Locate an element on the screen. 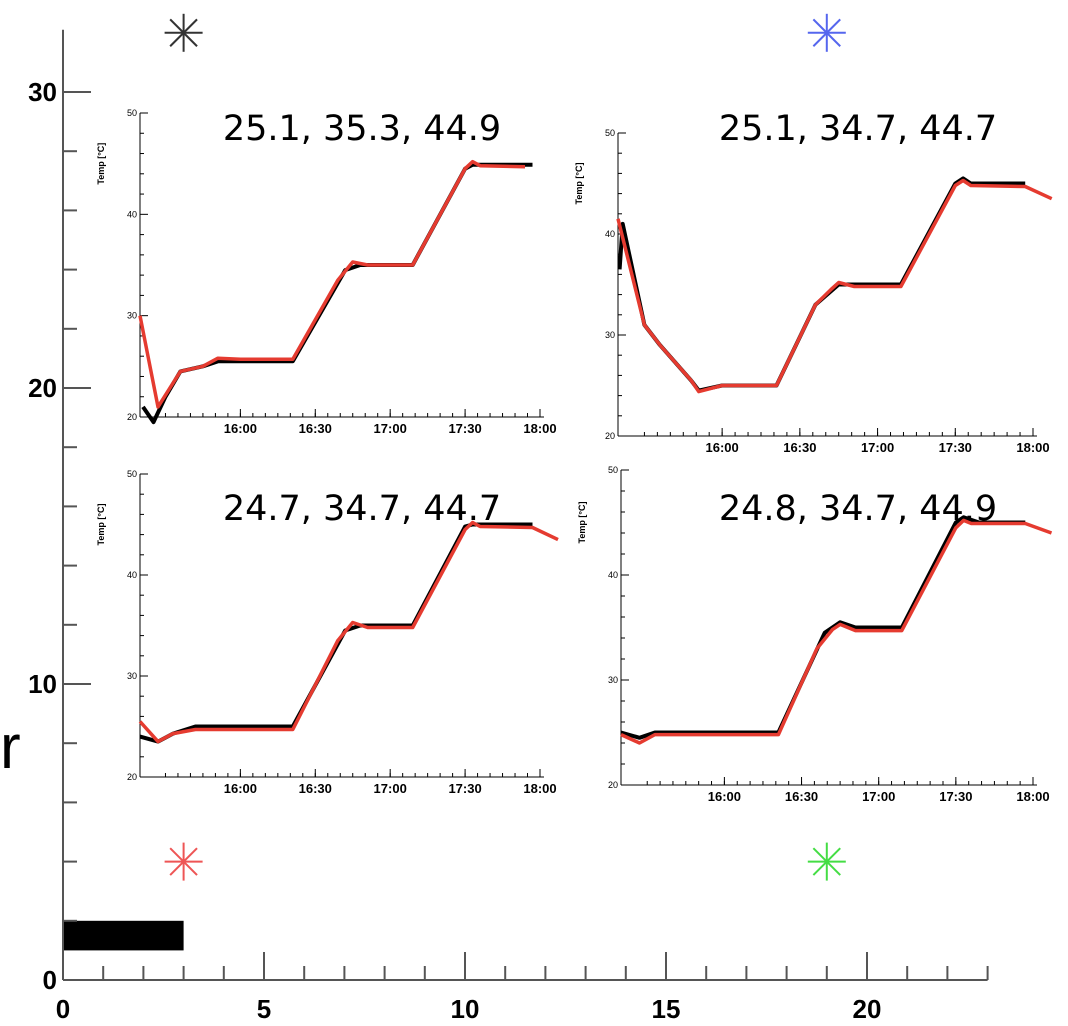 The height and width of the screenshot is (1026, 1068). y-tick-label: 10 is located at coordinates (42, 684).